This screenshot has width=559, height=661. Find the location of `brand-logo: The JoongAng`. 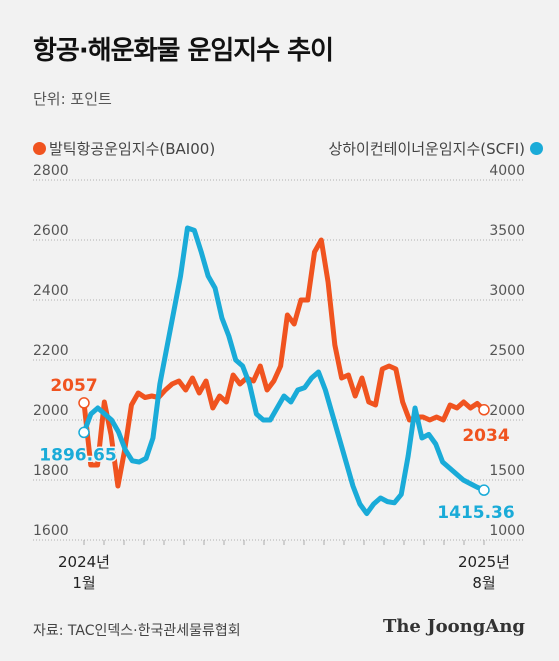

brand-logo: The JoongAng is located at coordinates (453, 626).